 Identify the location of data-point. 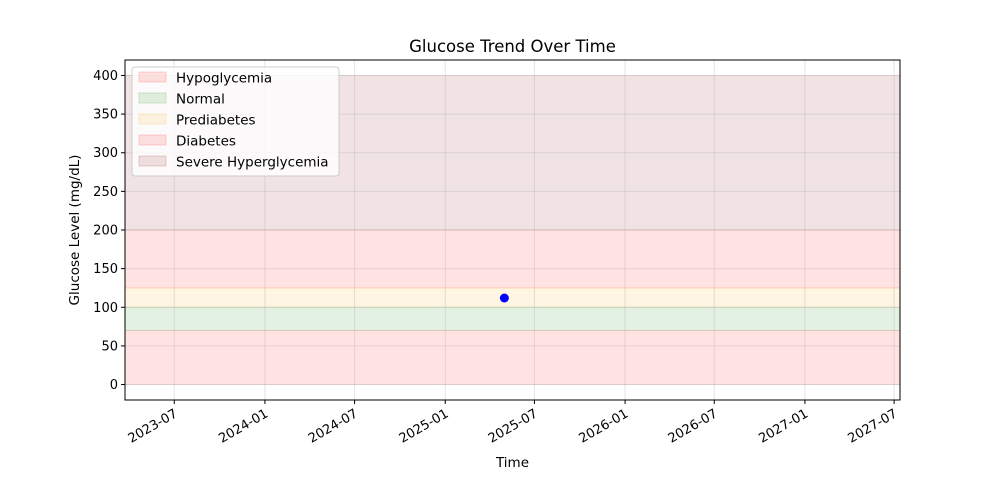
(504, 298).